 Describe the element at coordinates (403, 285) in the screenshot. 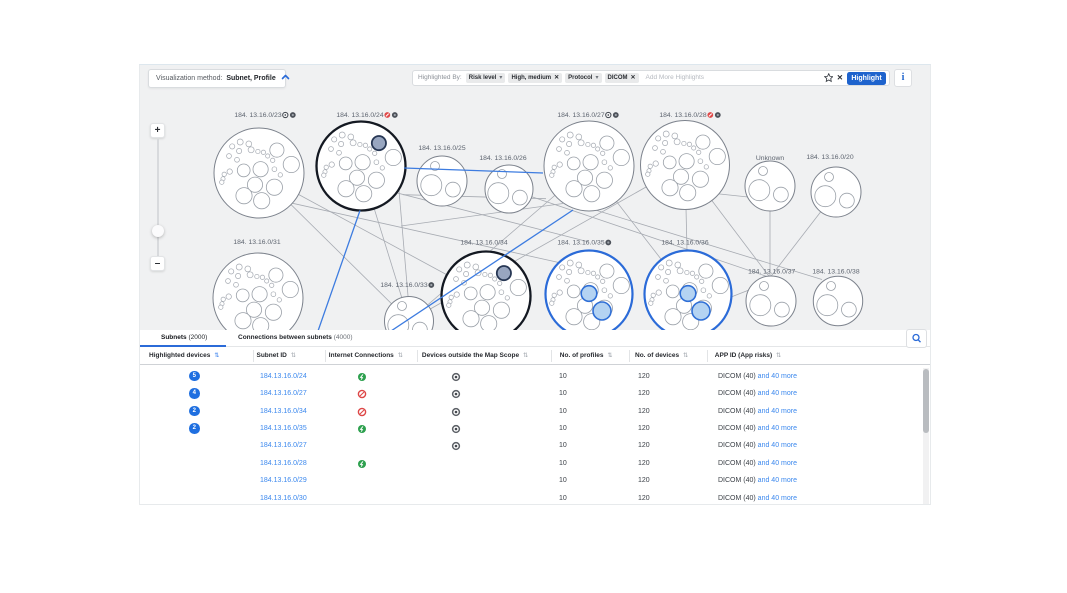

I see `svg-text: 184. 13.16.0/33` at that location.